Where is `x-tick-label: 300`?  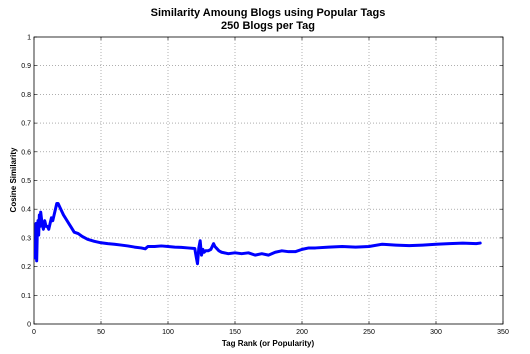
x-tick-label: 300 is located at coordinates (436, 332).